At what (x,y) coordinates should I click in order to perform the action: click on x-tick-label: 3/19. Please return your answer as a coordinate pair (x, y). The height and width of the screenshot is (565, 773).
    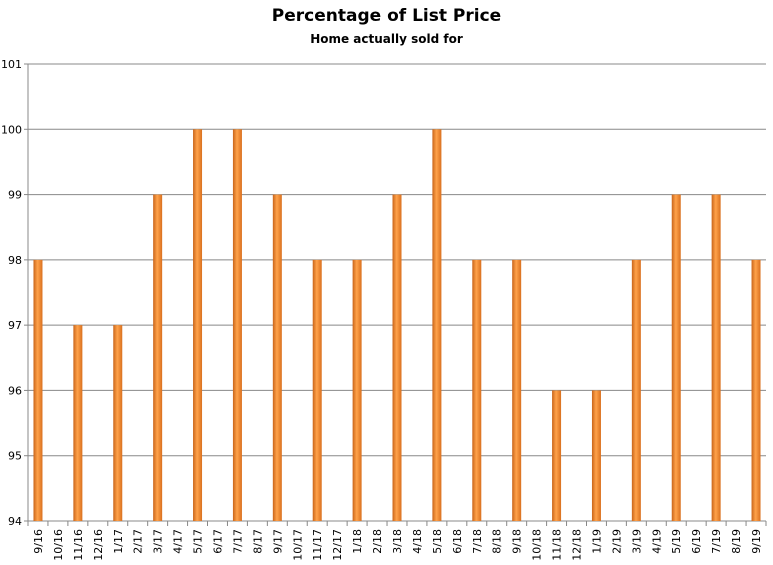
    Looking at the image, I should click on (636, 541).